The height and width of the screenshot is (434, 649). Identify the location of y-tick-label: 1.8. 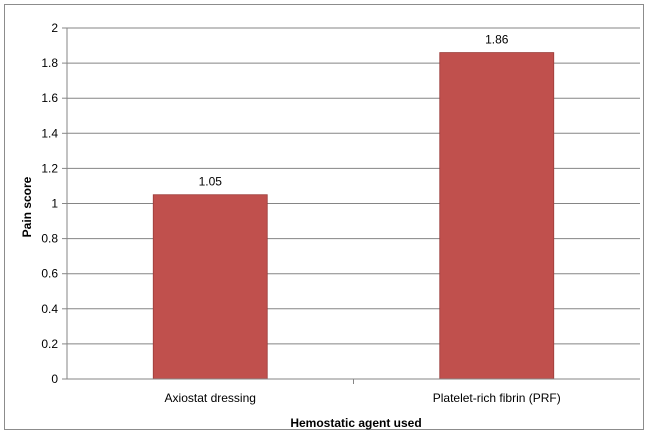
(49, 63).